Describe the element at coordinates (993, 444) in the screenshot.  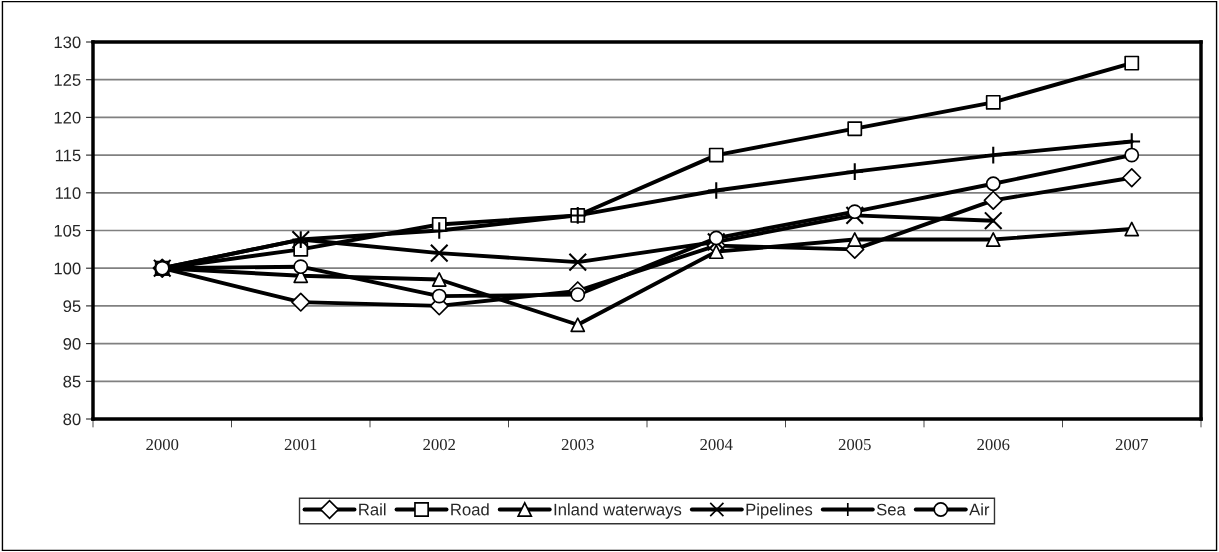
I see `x-tick-label: 2006` at that location.